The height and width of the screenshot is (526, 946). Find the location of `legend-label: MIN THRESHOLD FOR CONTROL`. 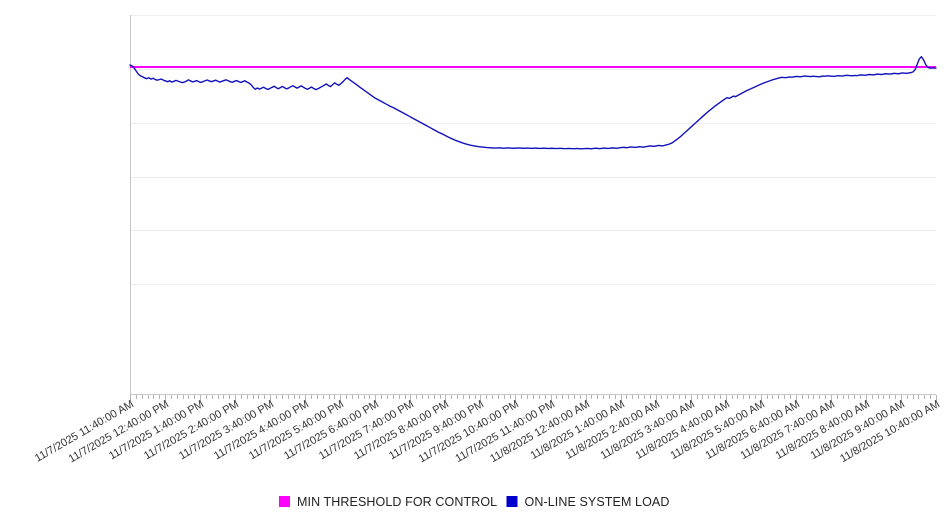

legend-label: MIN THRESHOLD FOR CONTROL is located at coordinates (397, 502).